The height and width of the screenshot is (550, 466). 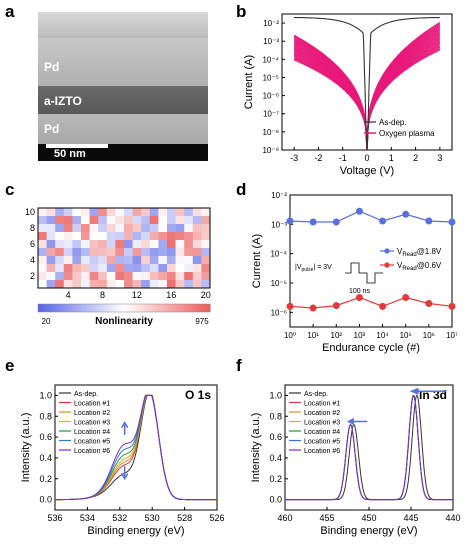 What do you see at coordinates (123, 129) in the screenshot?
I see `pd-bottom-layer` at bounding box center [123, 129].